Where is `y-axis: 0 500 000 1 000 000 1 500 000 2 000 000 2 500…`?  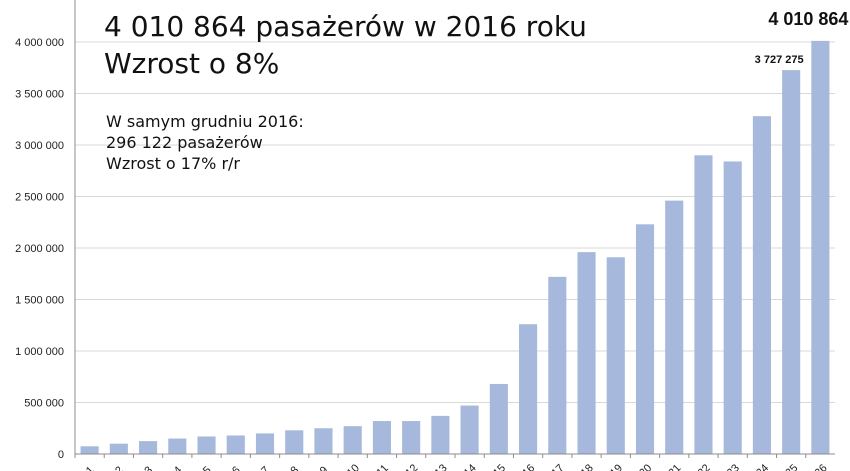 y-axis: 0 500 000 1 000 000 1 500 000 2 000 000 2 500… is located at coordinates (45, 230).